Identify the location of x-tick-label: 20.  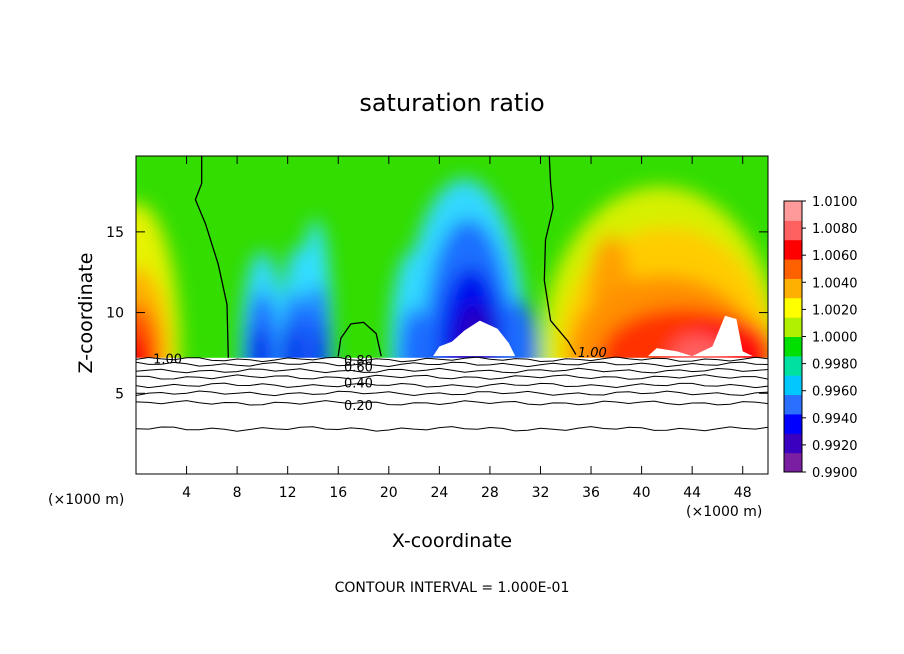
(389, 493).